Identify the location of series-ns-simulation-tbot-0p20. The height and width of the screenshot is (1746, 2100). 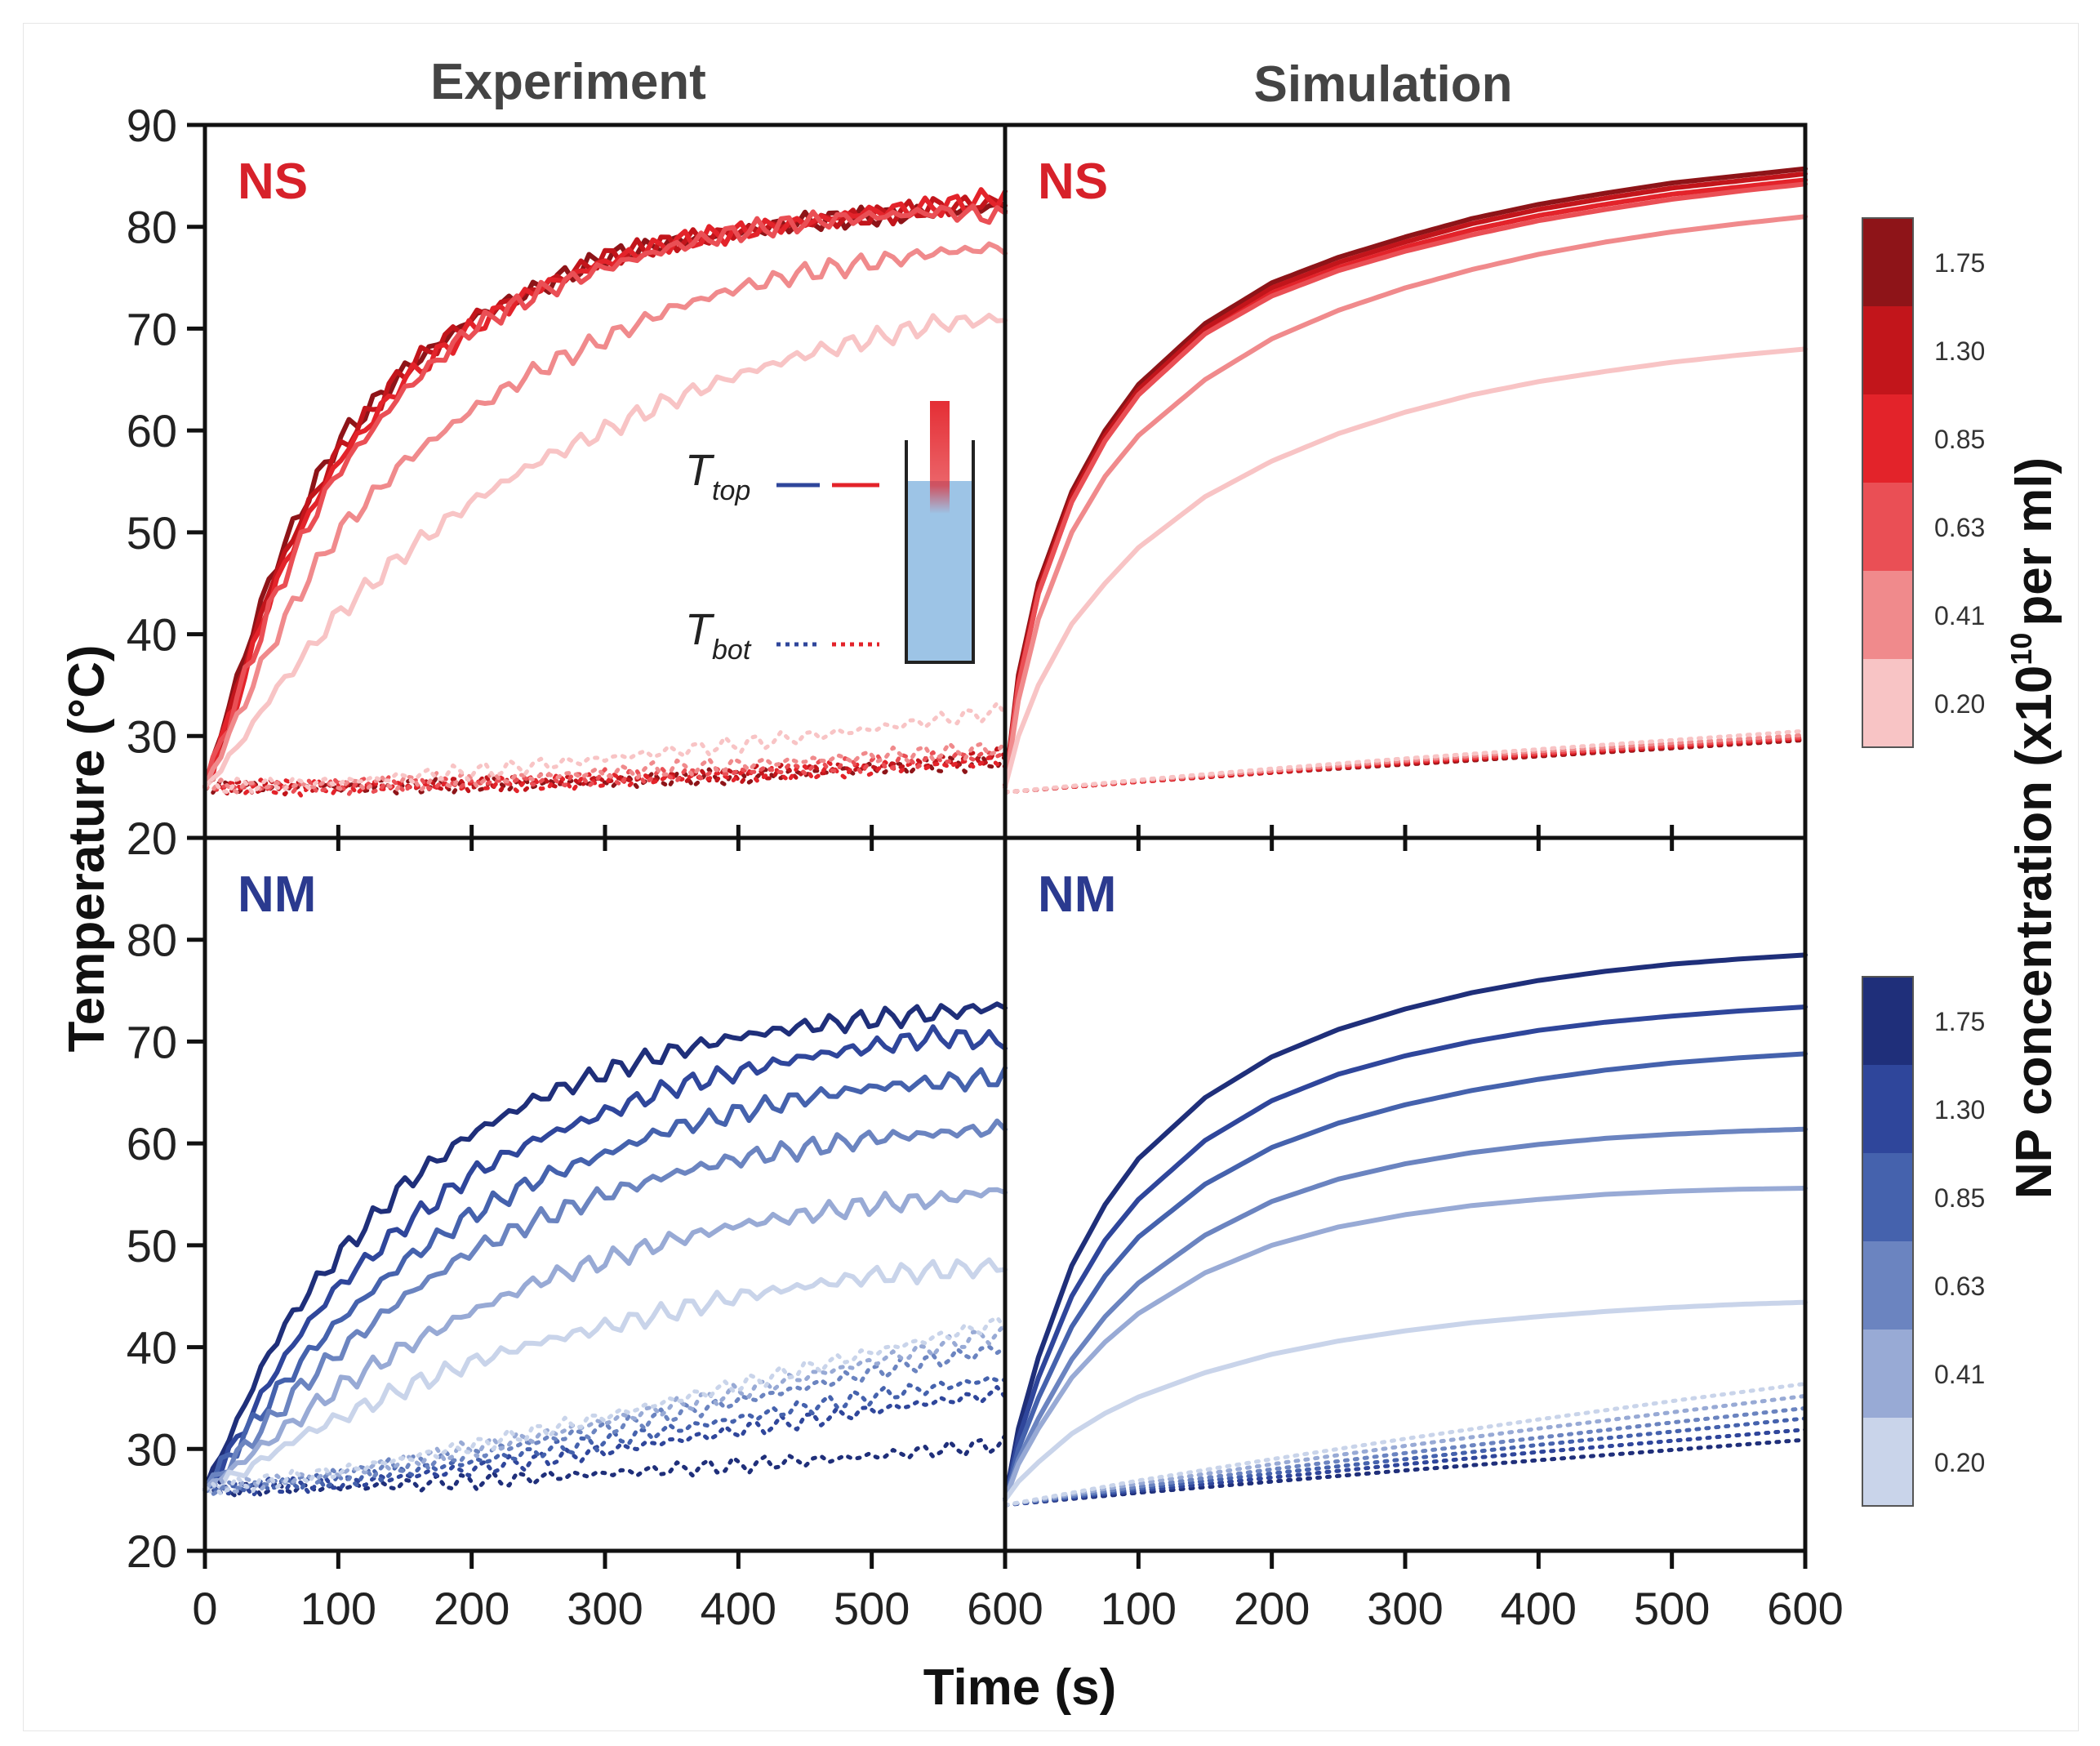
(1405, 762).